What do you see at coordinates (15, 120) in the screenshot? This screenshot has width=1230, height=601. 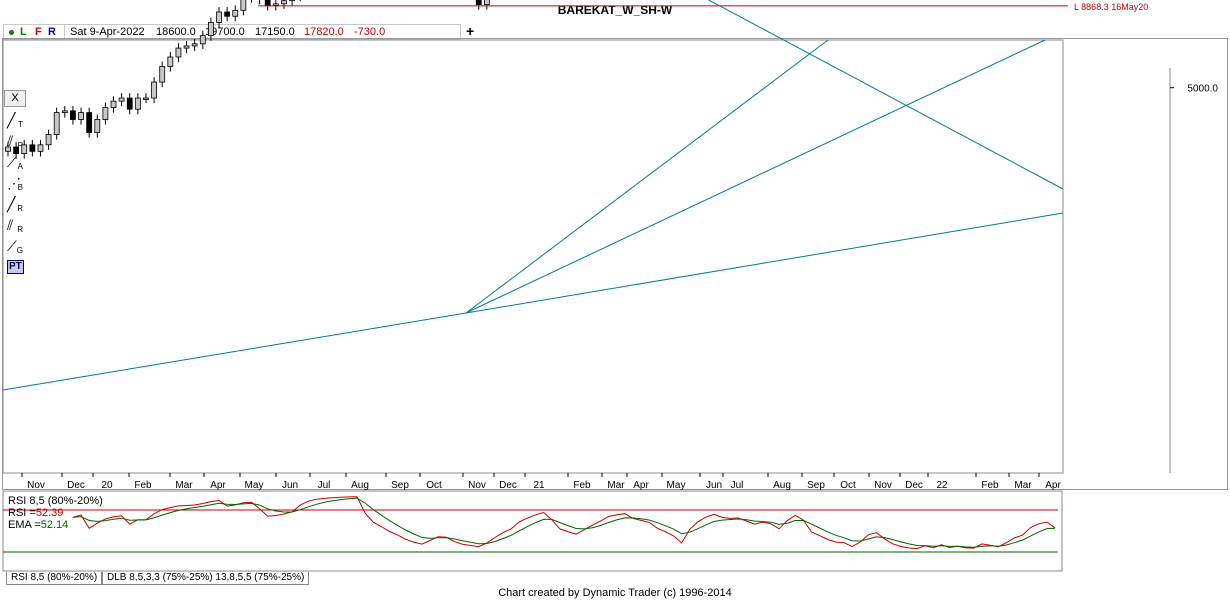 I see `trendline-tool: ╱ T` at bounding box center [15, 120].